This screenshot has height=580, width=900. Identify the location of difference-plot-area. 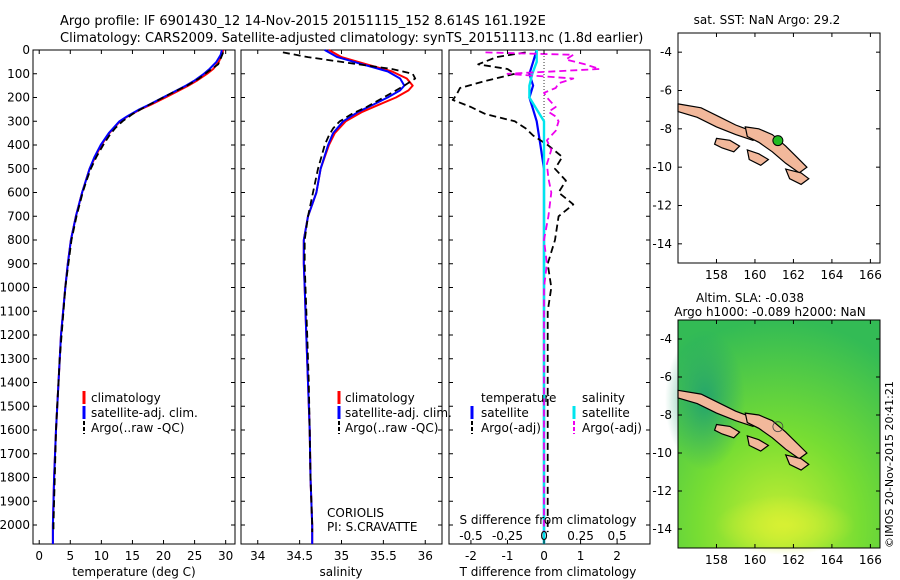
(526, 296).